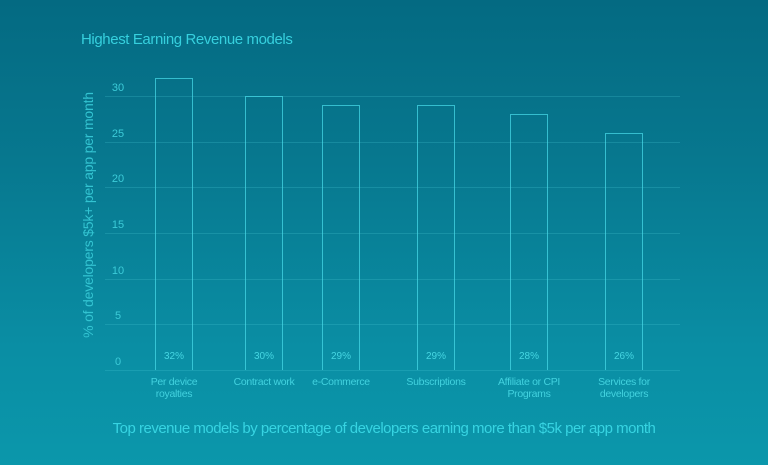 This screenshot has height=465, width=768. I want to click on bar-value-label: 32%, so click(173, 356).